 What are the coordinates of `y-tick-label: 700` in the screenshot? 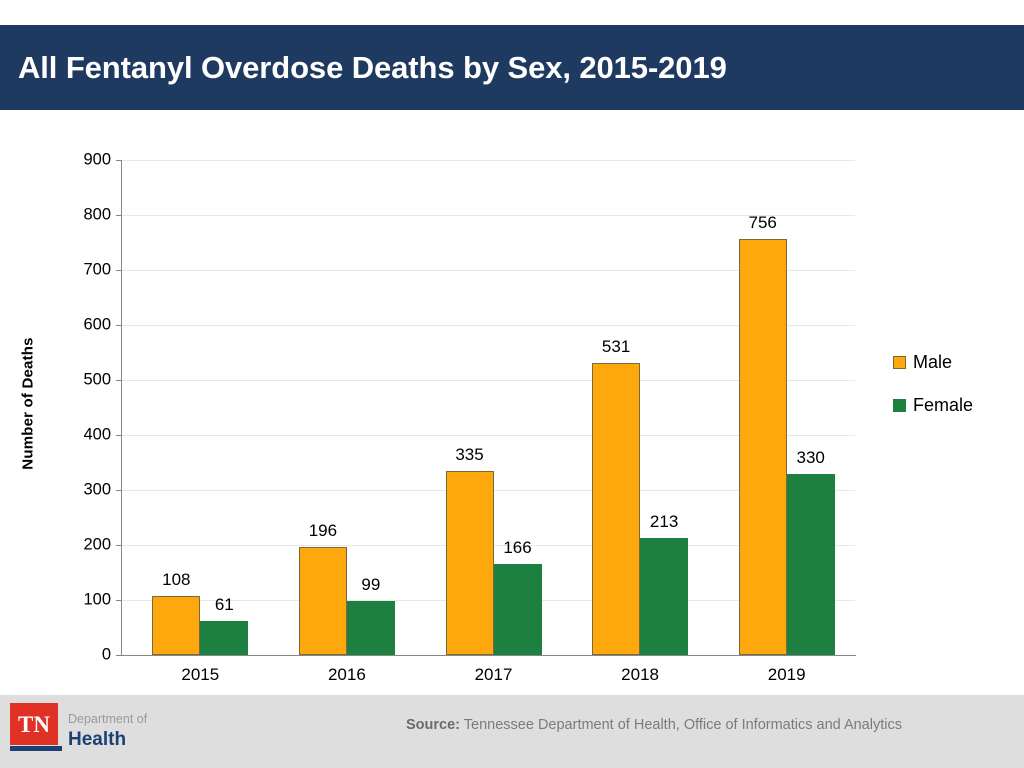 It's located at (97, 269).